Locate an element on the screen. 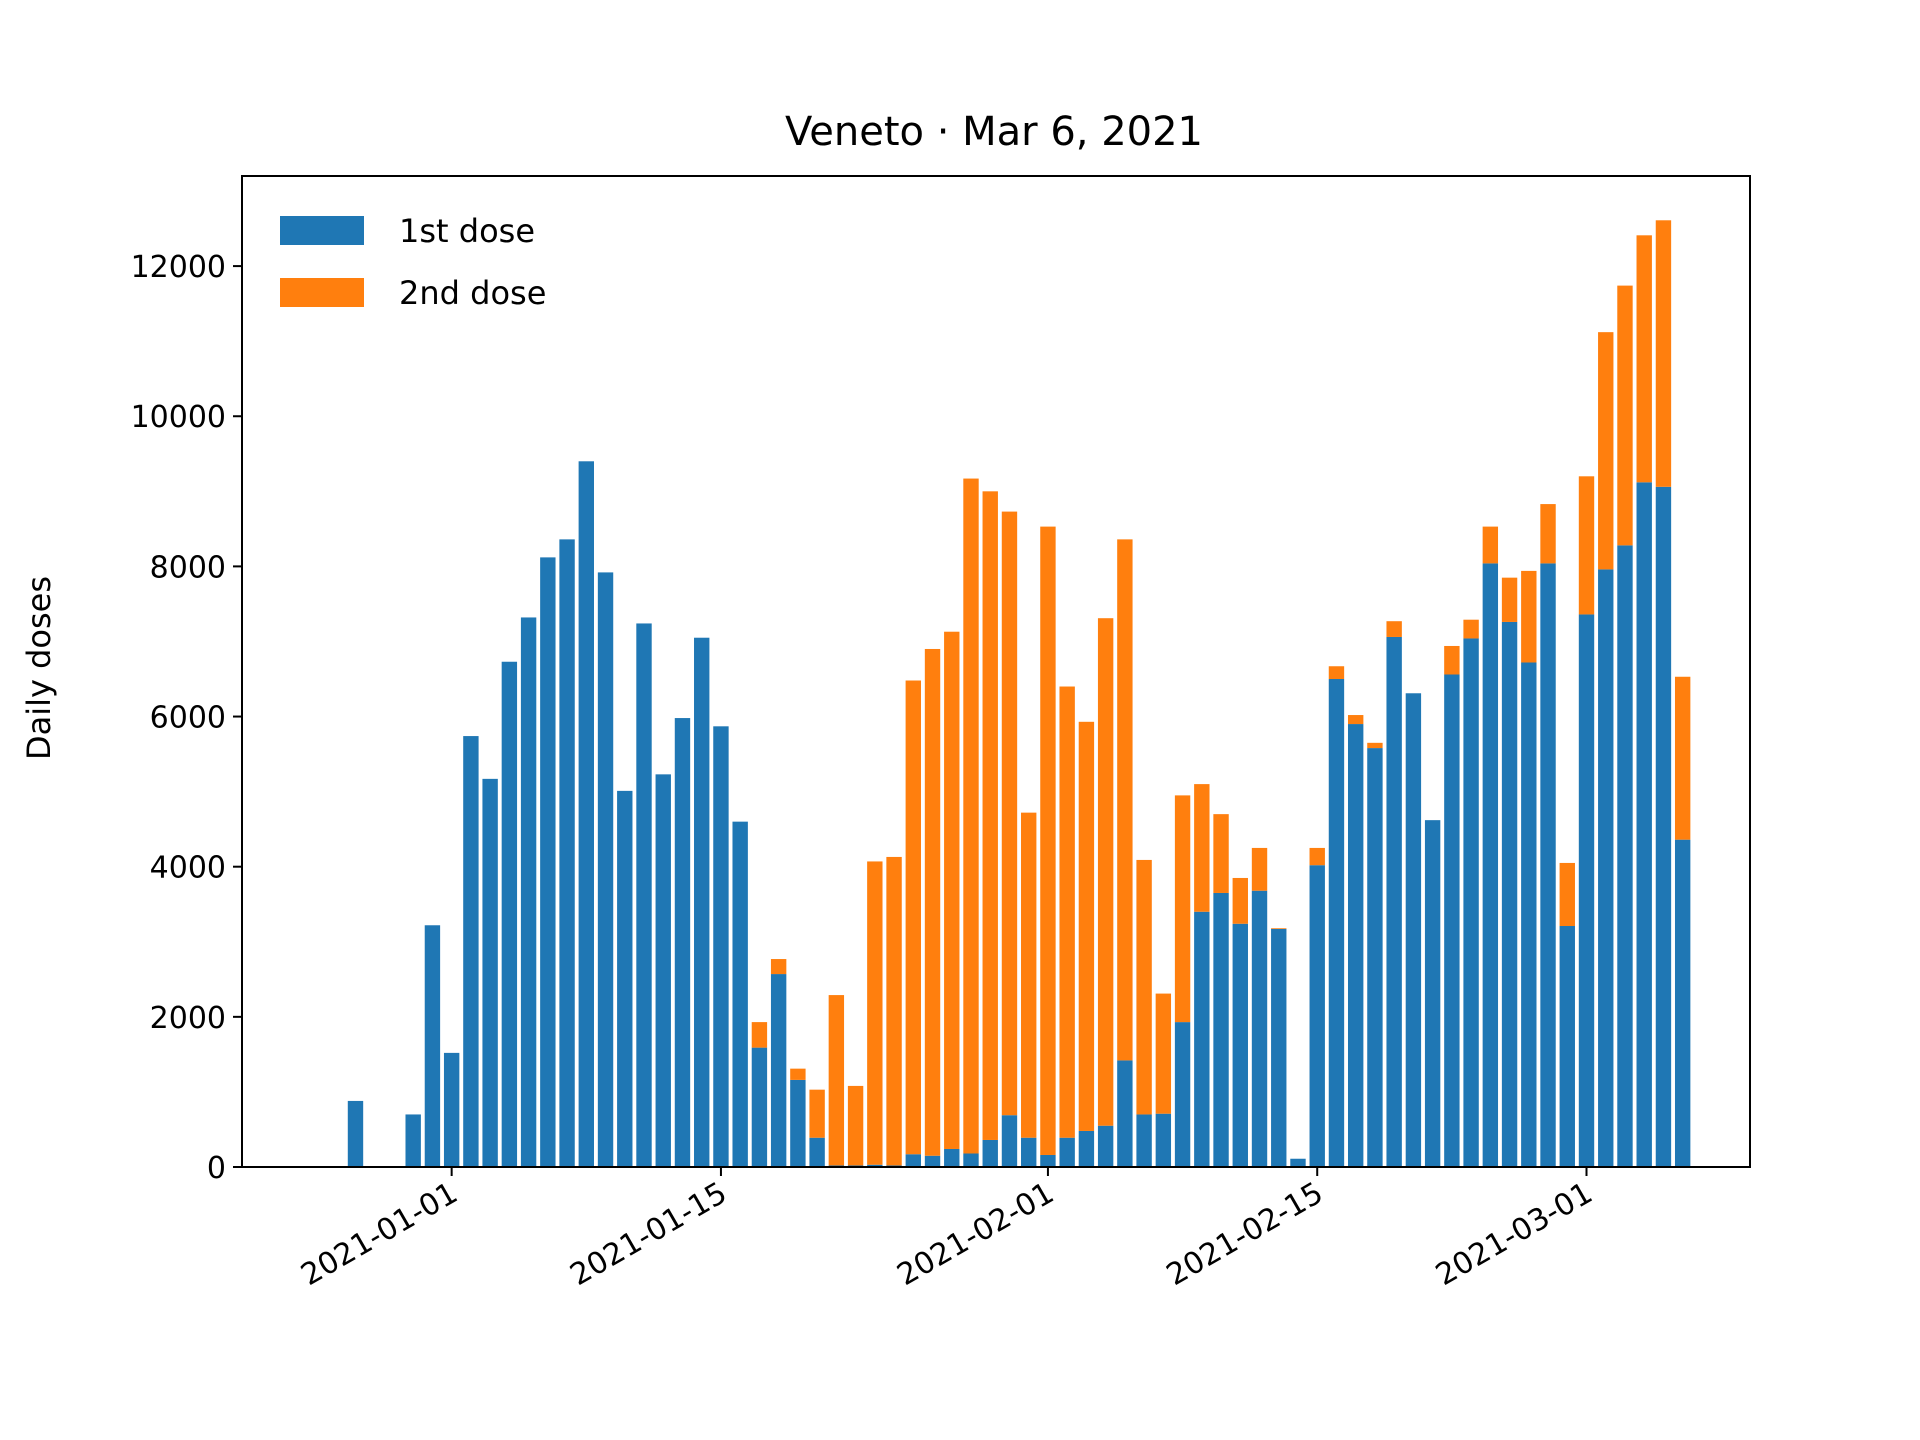  legend-label: 1st dose is located at coordinates (467, 231).